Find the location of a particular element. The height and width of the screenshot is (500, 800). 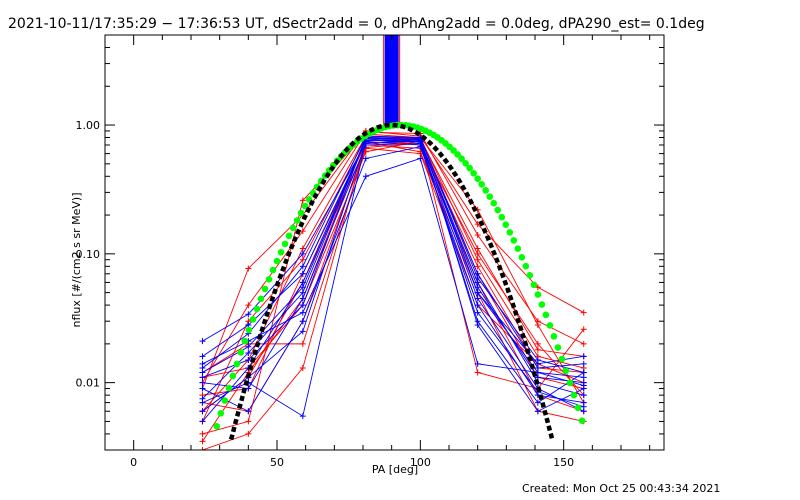

x-tick-label: 100 is located at coordinates (420, 462).